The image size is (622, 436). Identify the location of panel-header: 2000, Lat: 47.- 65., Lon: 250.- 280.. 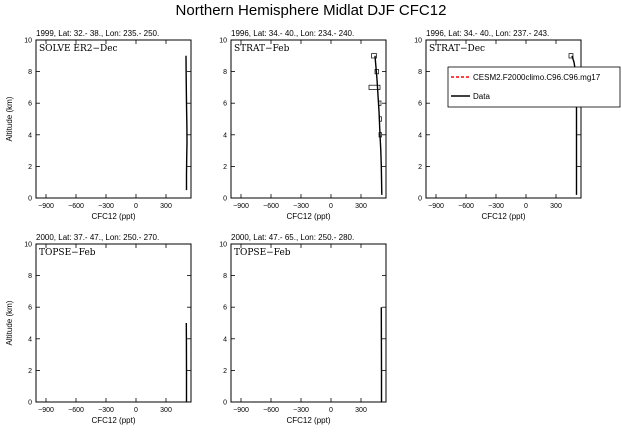
(292, 237).